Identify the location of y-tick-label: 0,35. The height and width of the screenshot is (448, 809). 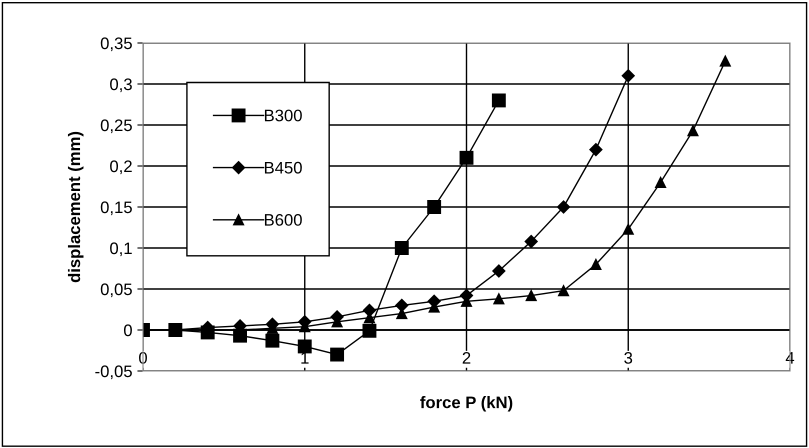
(116, 44).